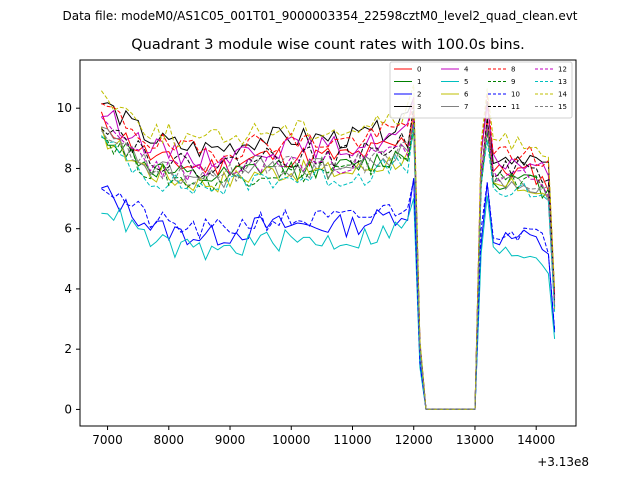  What do you see at coordinates (466, 82) in the screenshot?
I see `legend-label-5: 5` at bounding box center [466, 82].